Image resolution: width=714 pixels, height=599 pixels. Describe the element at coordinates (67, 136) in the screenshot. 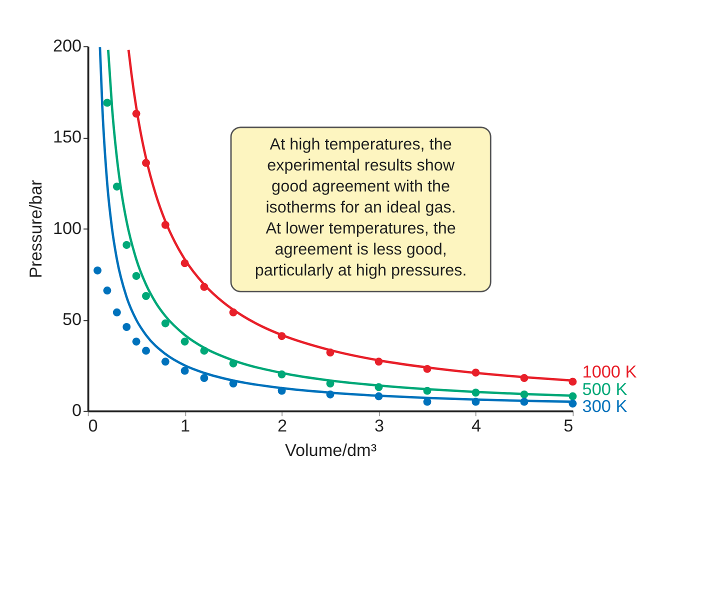

I see `y-tick-label: 150` at that location.